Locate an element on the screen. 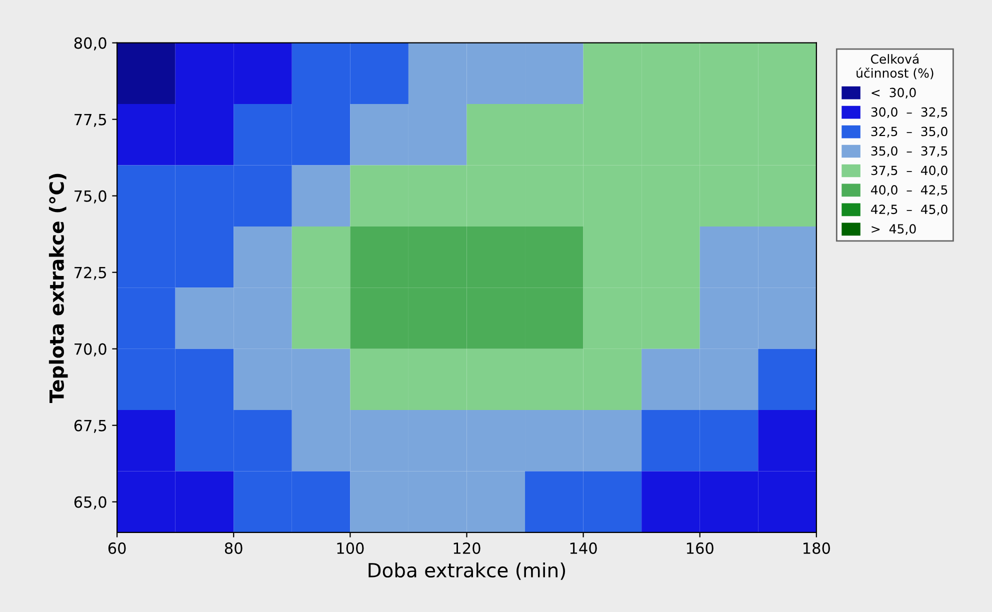 The image size is (992, 612). y-tick-label: 65,0 is located at coordinates (90, 503).